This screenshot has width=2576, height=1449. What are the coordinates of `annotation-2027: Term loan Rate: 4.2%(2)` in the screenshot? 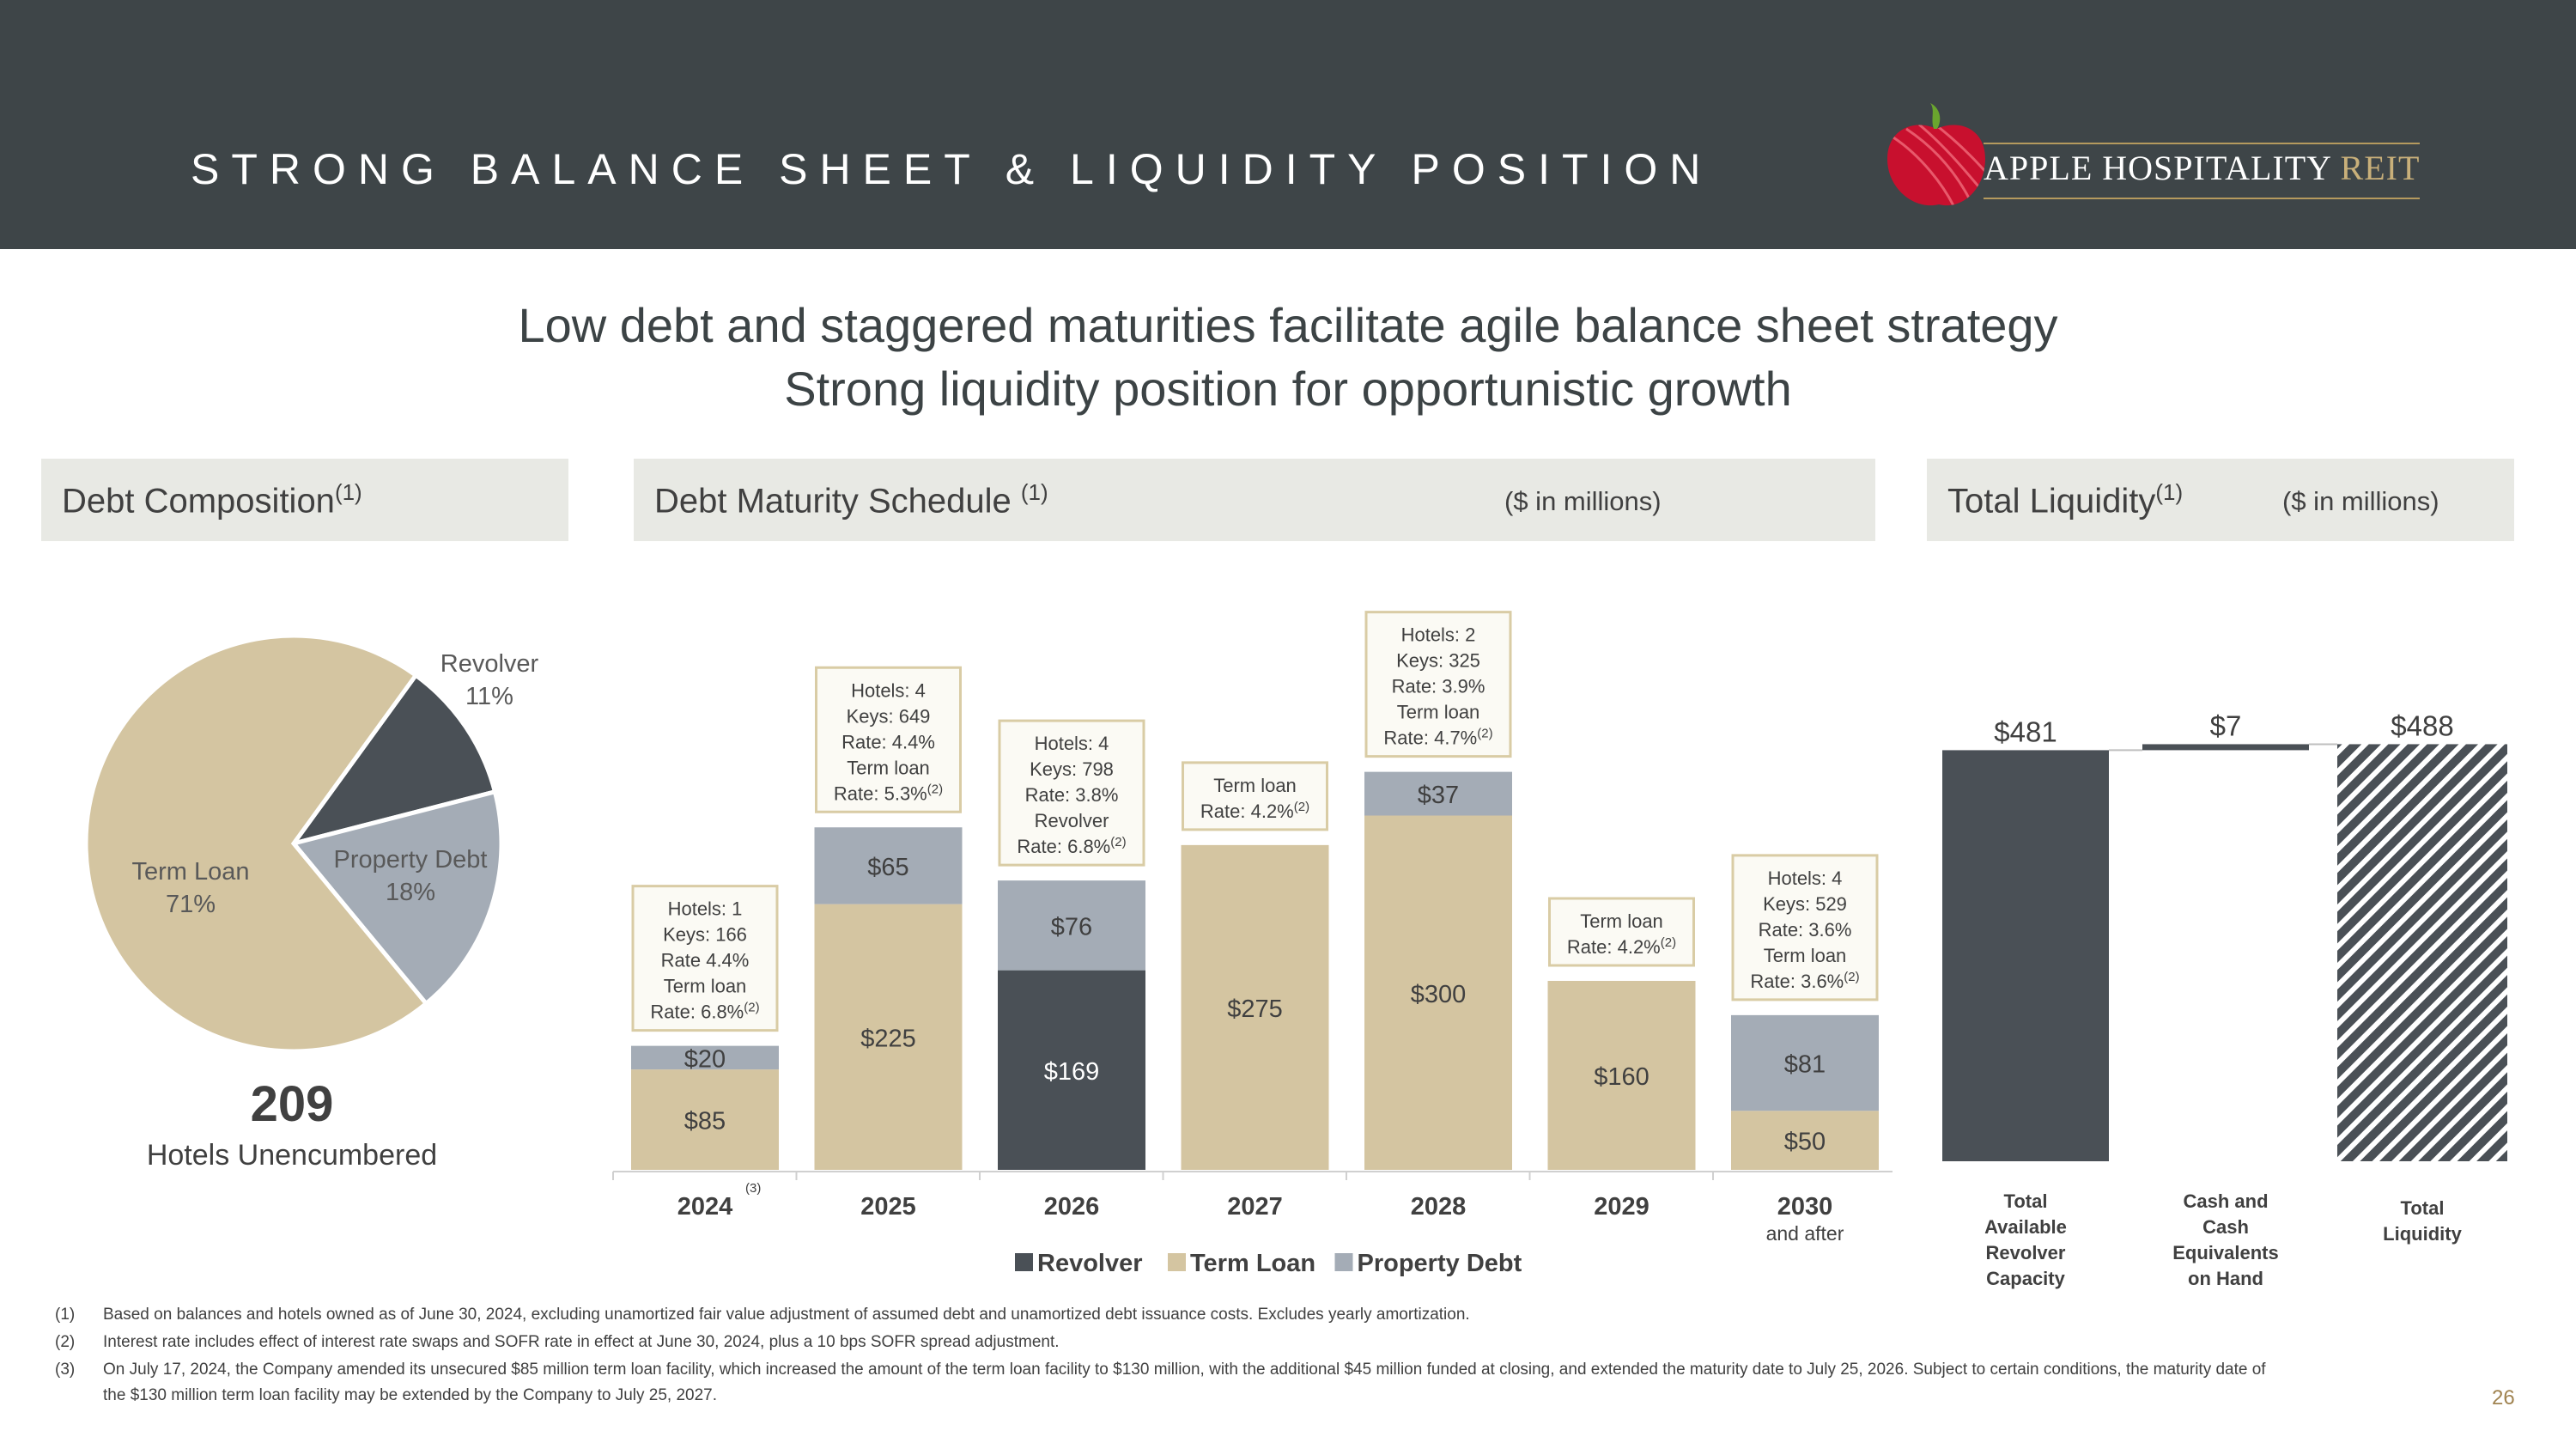 It's located at (1255, 796).